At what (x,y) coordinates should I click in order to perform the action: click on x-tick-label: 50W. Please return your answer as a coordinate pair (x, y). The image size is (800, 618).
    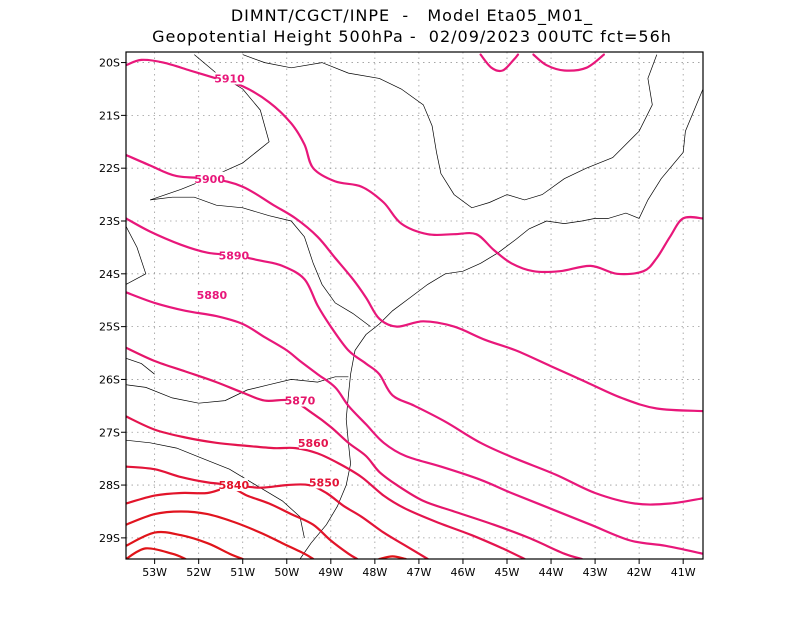
    Looking at the image, I should click on (286, 572).